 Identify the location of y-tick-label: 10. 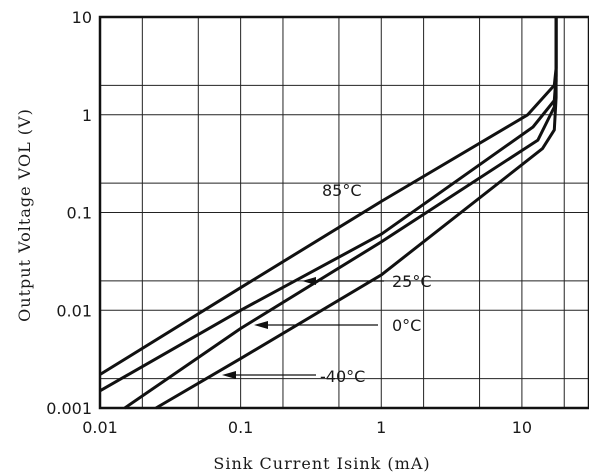
(82, 17).